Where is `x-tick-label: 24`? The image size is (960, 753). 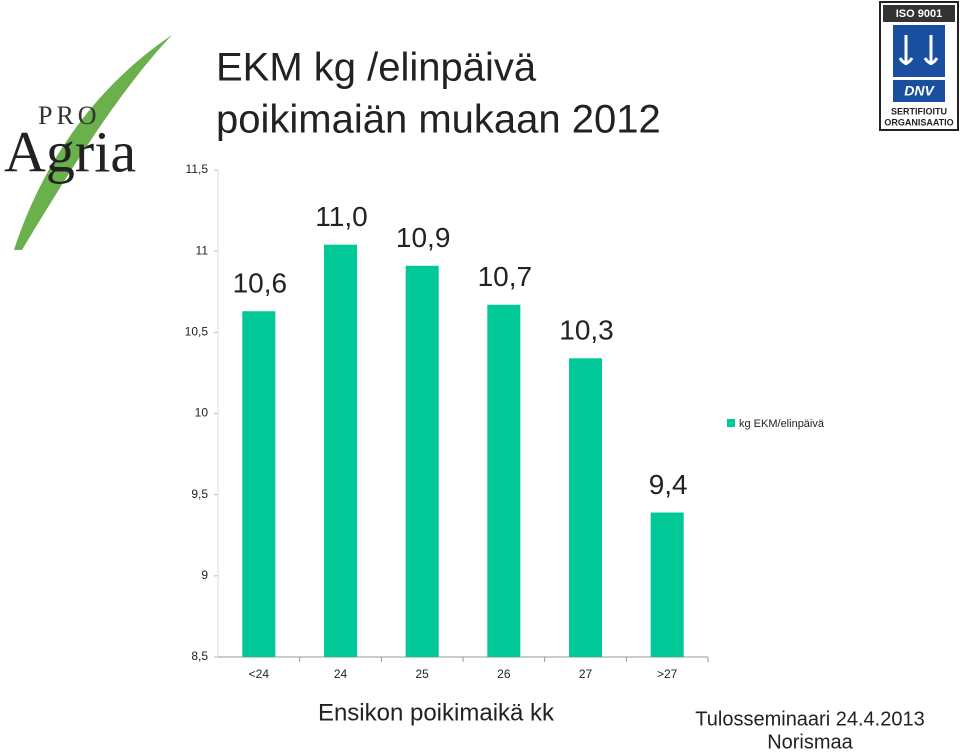
x-tick-label: 24 is located at coordinates (341, 674).